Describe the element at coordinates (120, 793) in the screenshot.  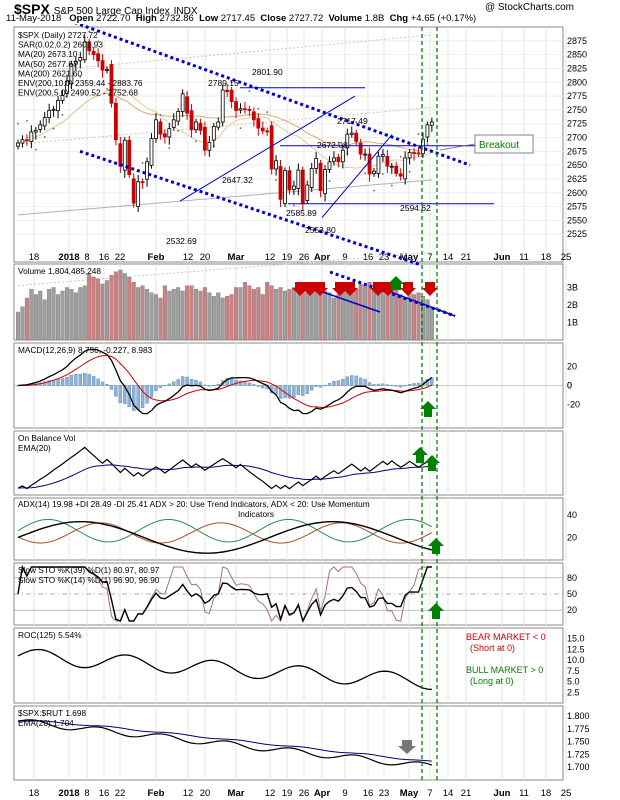
I see `x-axis-label: 22` at that location.